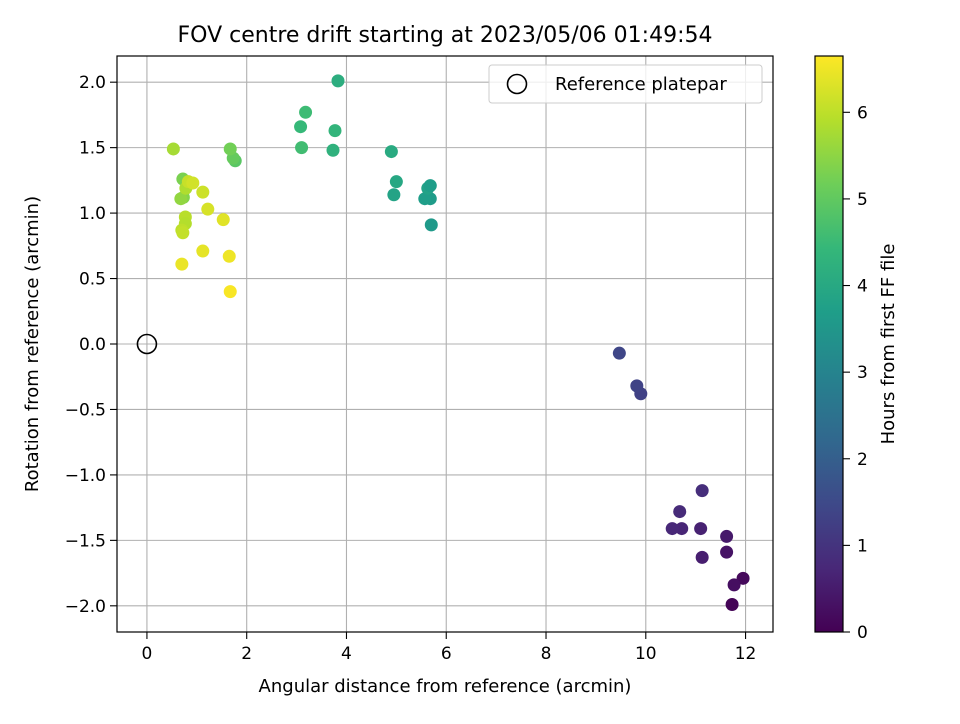 The image size is (960, 724). I want to click on colorbar: 0 1 2 3 4 5 6 Hours from first FF file, so click(856, 349).